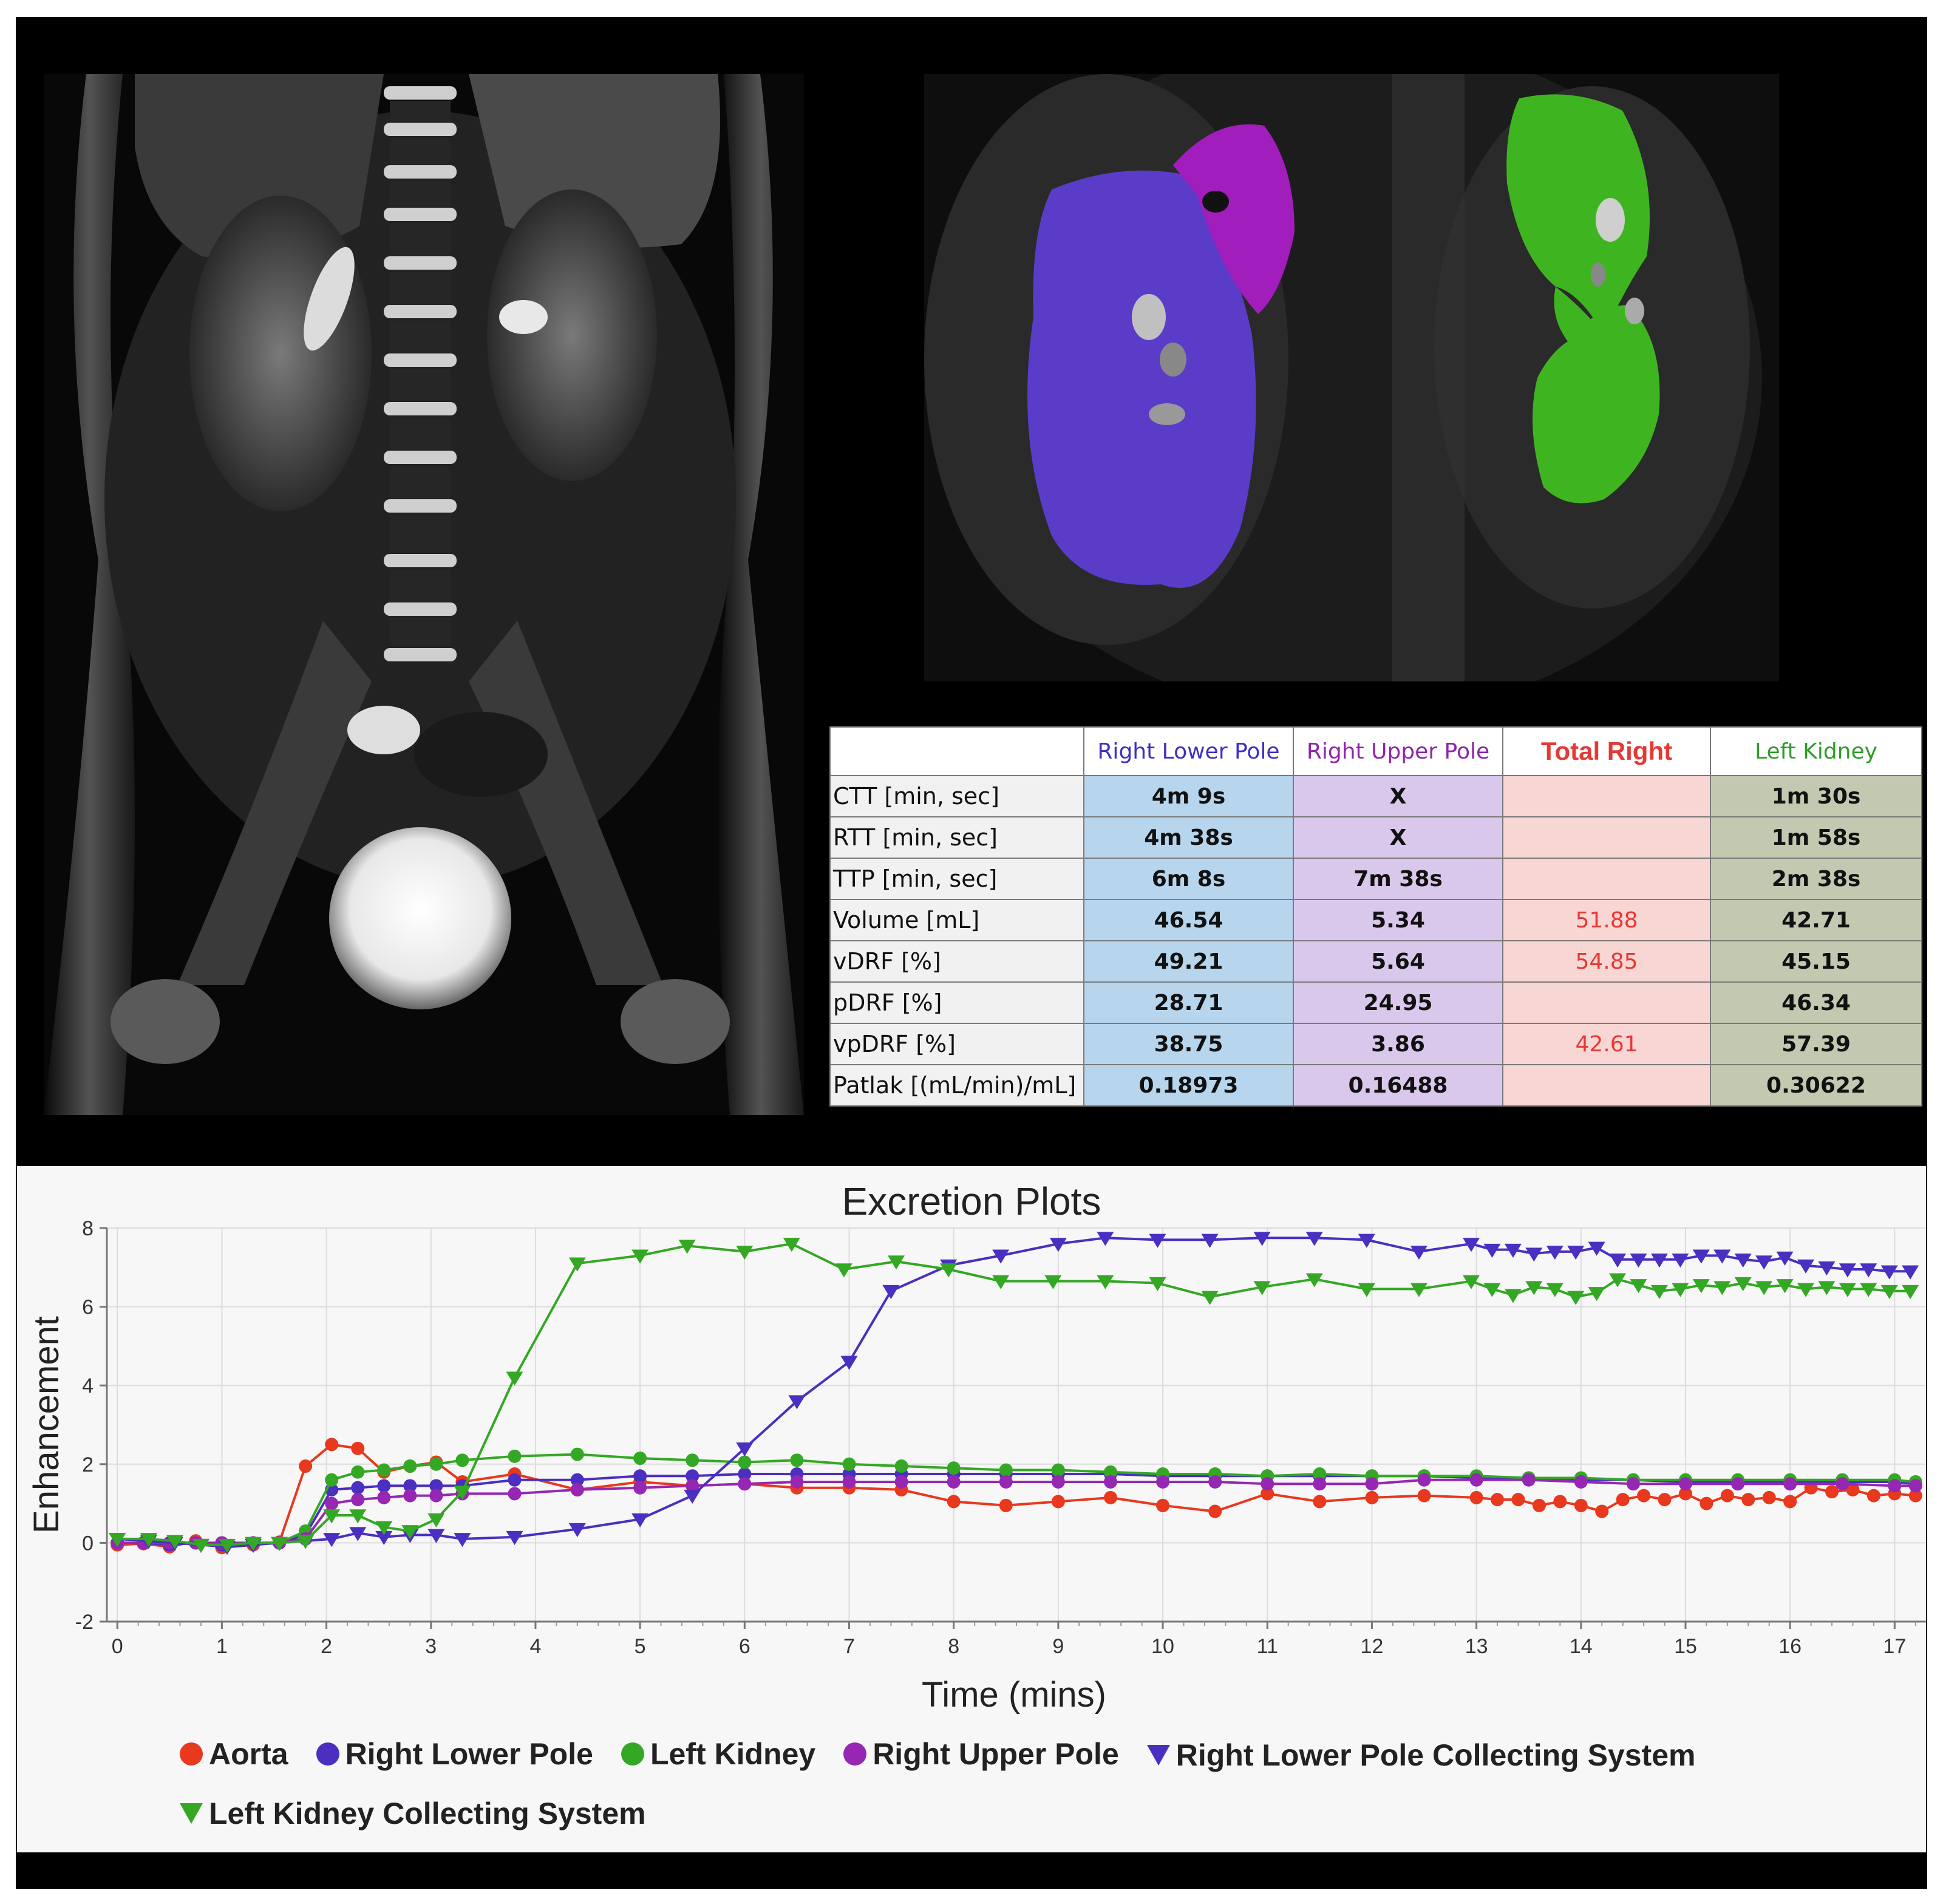 The height and width of the screenshot is (1904, 1943). What do you see at coordinates (1398, 1002) in the screenshot?
I see `cell-right-upper-pole: 24.95` at bounding box center [1398, 1002].